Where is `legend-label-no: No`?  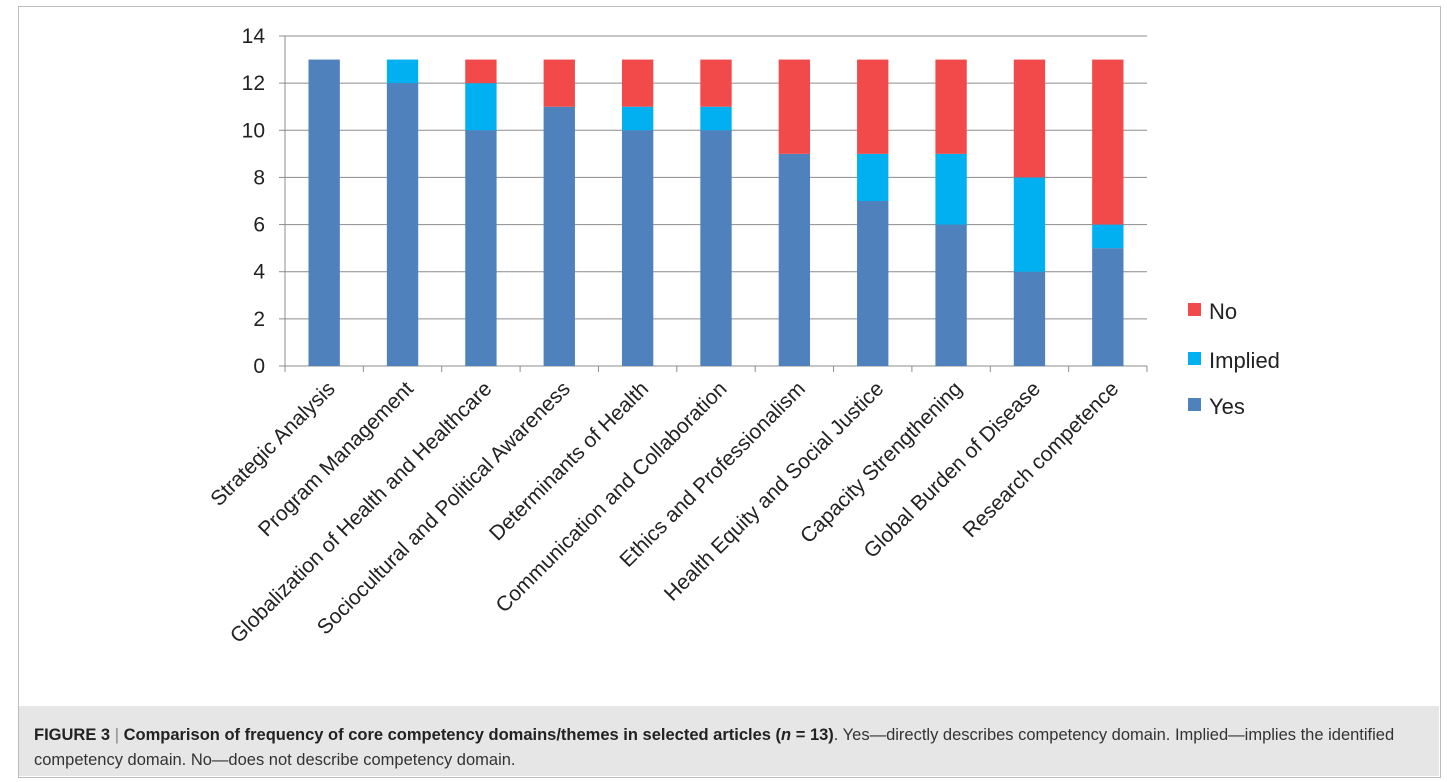 legend-label-no: No is located at coordinates (1223, 311).